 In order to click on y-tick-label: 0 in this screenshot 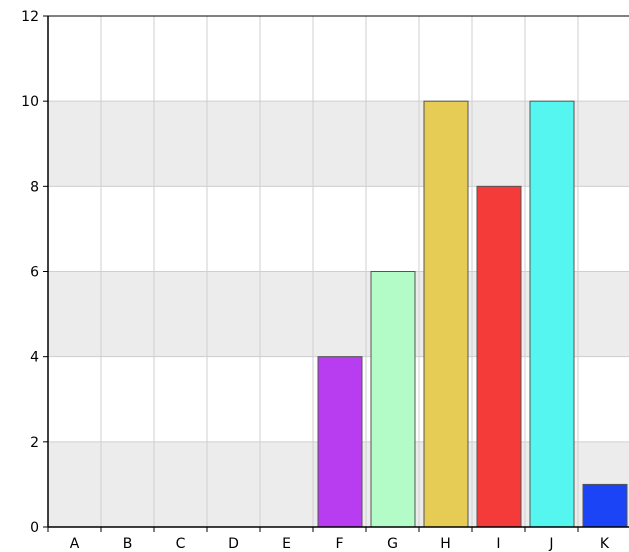, I will do `click(34, 528)`.